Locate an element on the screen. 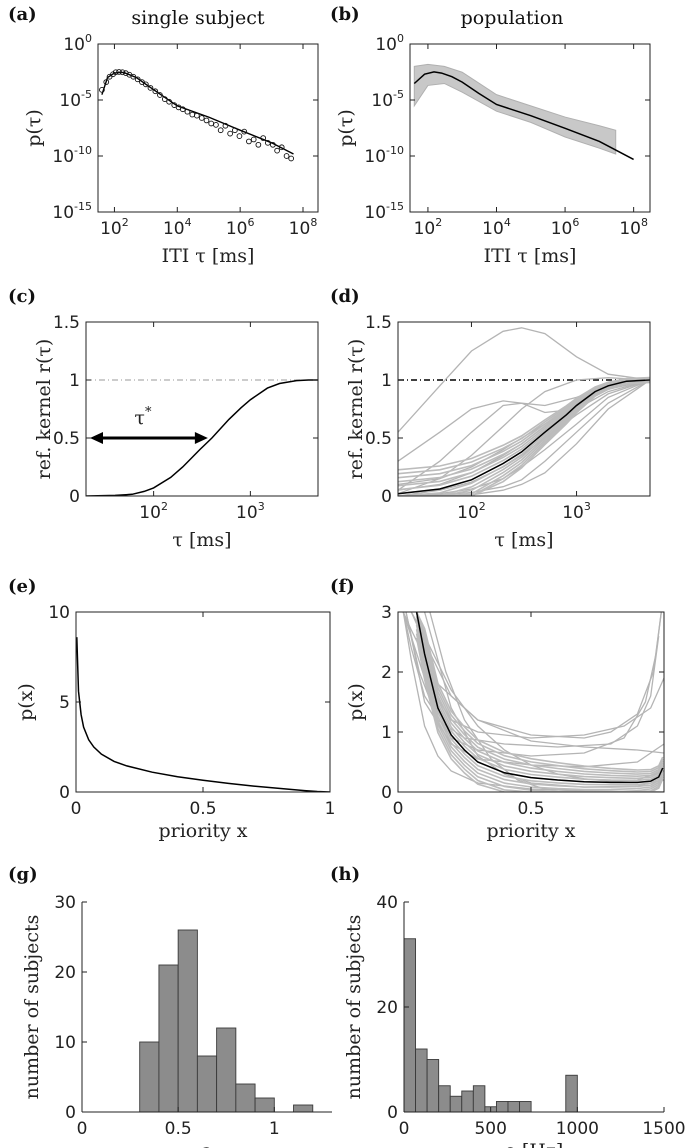 The image size is (688, 1148). panel-d: (d) 10² 10³ 0 0.5 1 1.5 τ [ms] ref. kernel r(τ) is located at coordinates (490, 418).